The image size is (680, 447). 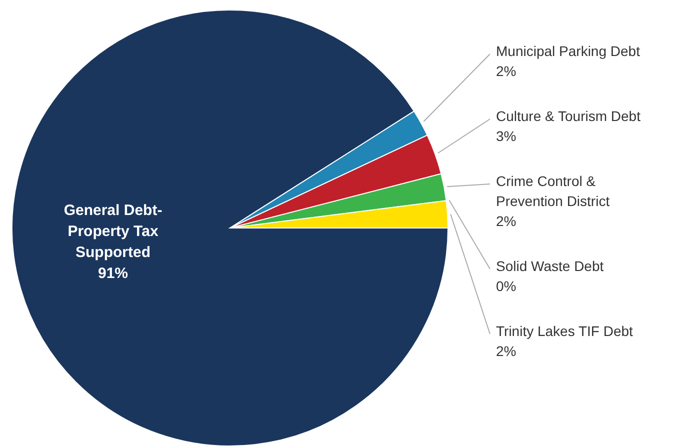 I want to click on slice-label: Culture & Tourism Debt, so click(x=568, y=116).